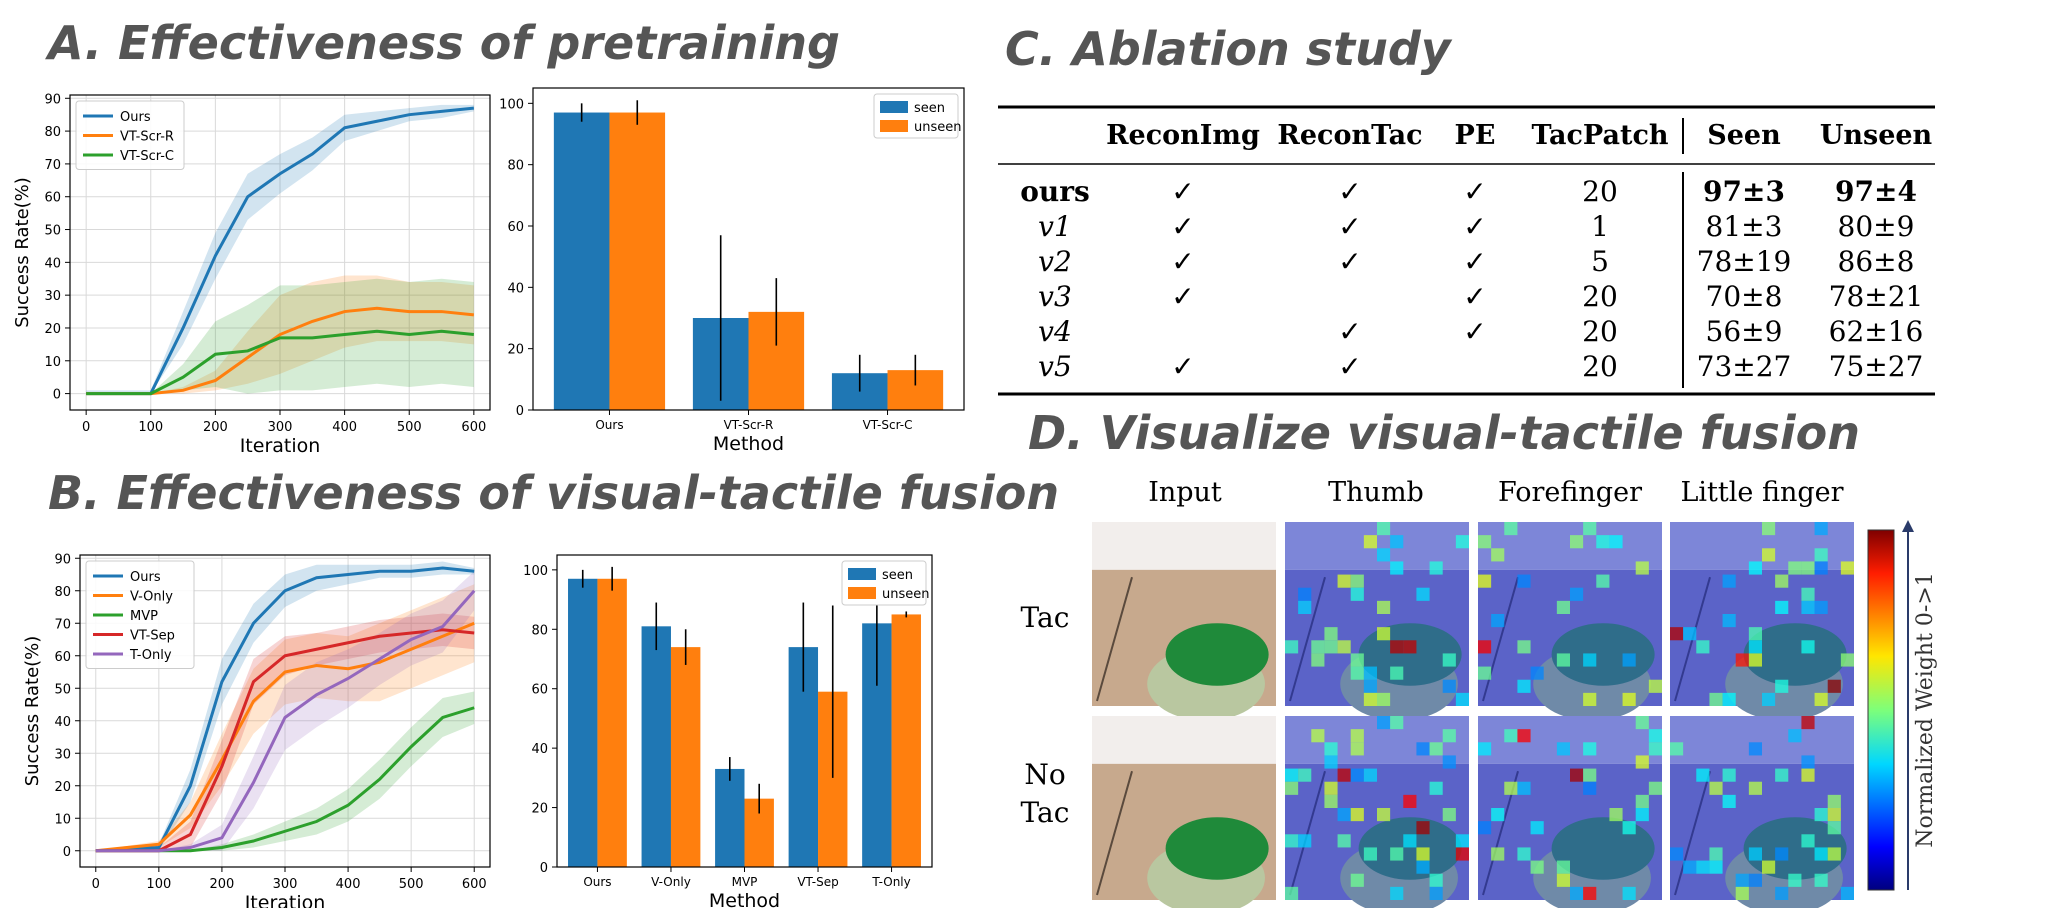  What do you see at coordinates (515, 227) in the screenshot?
I see `y-tick-label: 60` at bounding box center [515, 227].